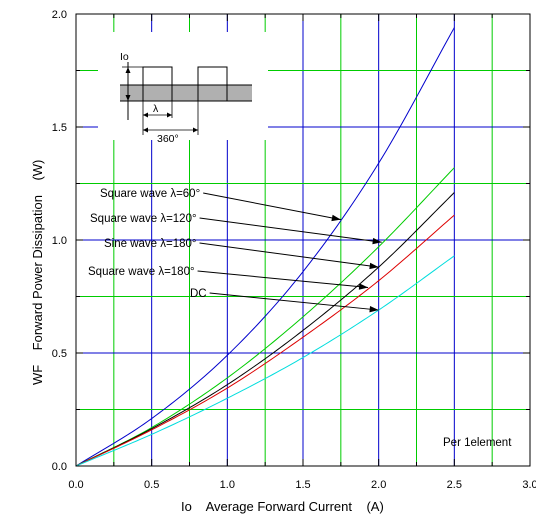  Describe the element at coordinates (128, 70) in the screenshot. I see `inset-io-arrowhead-up` at that location.